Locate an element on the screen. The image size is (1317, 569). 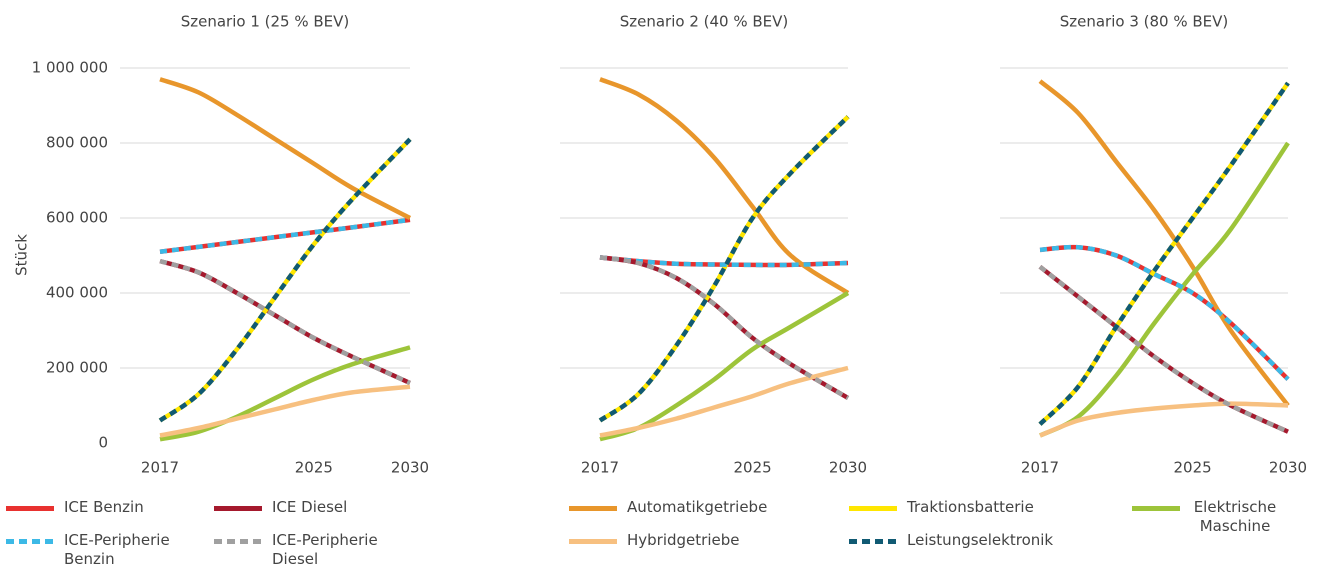
chart-title: Szenario 1 (25 % BEV) is located at coordinates (265, 22).